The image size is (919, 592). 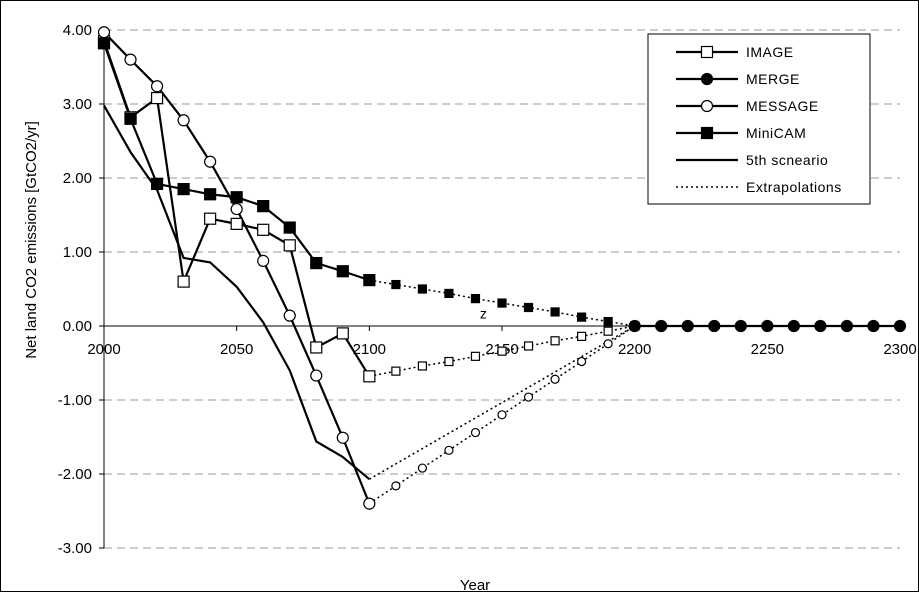 I want to click on x-tick-label: 2300, so click(x=899, y=349).